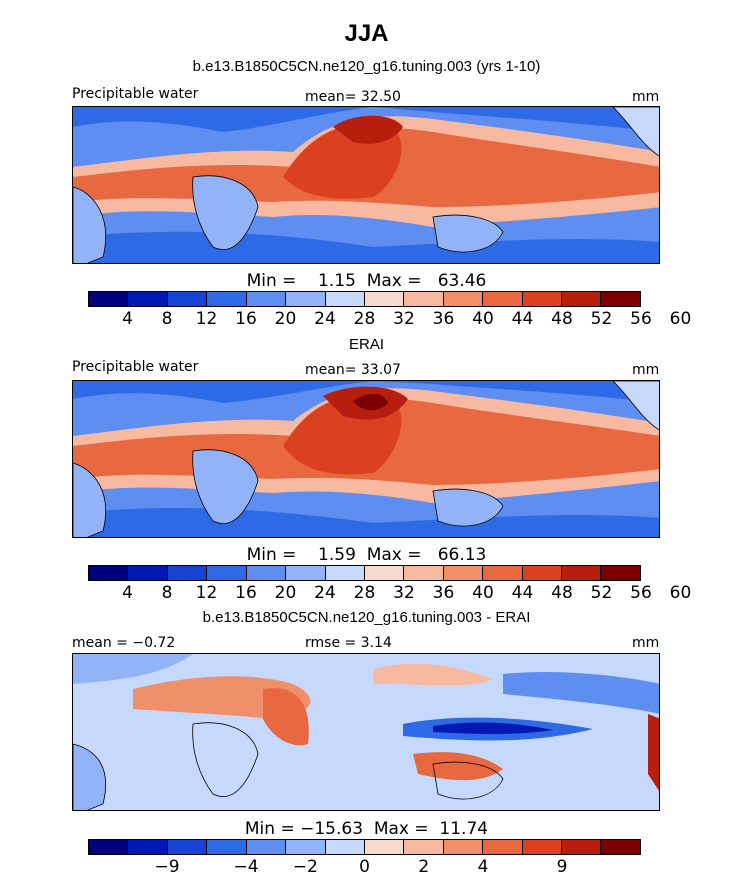  I want to click on colorbar-tick-label: −2, so click(305, 867).